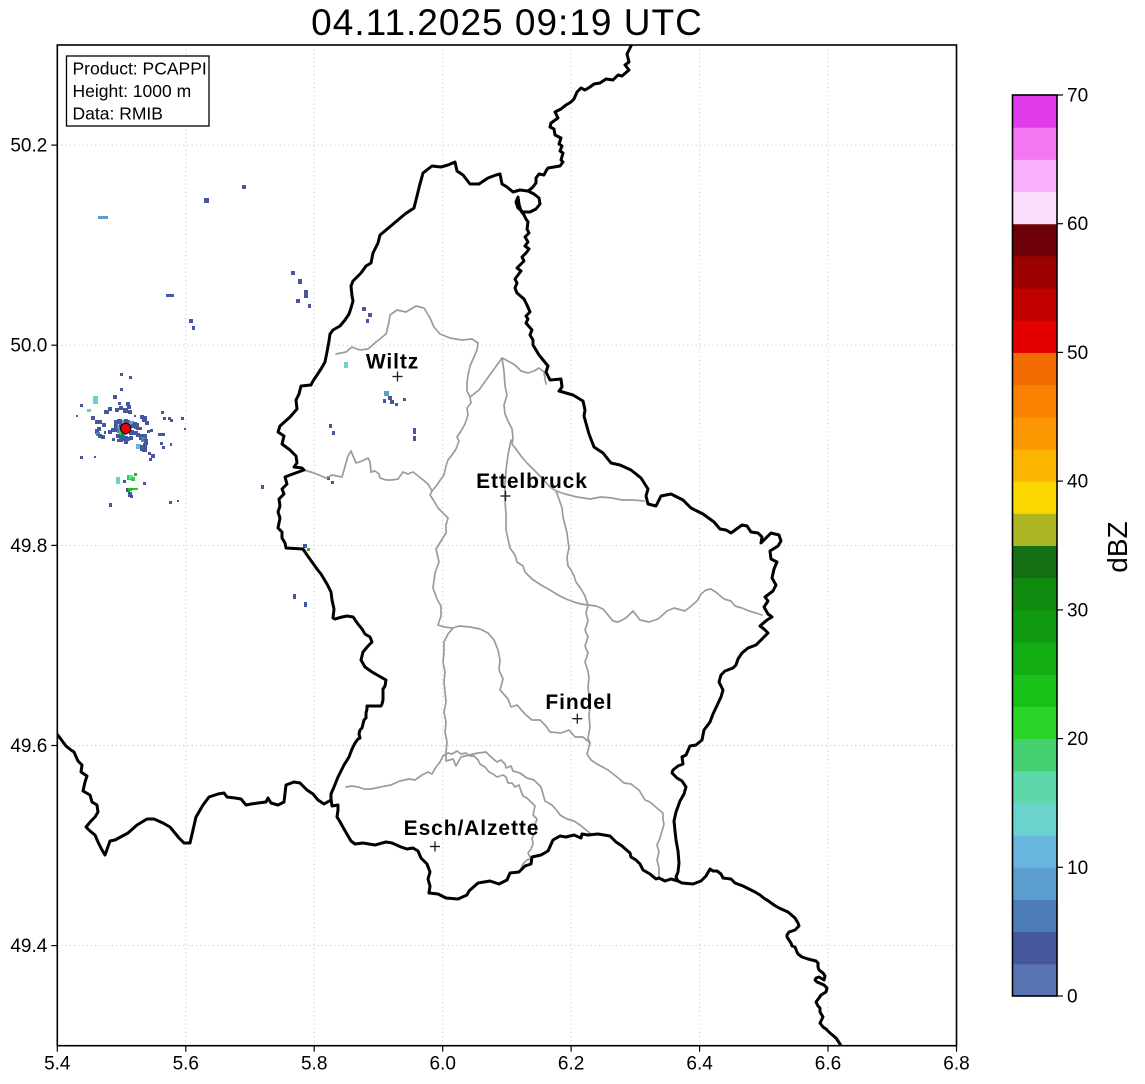 The image size is (1145, 1084). I want to click on svg-text: 6.0, so click(442, 1064).